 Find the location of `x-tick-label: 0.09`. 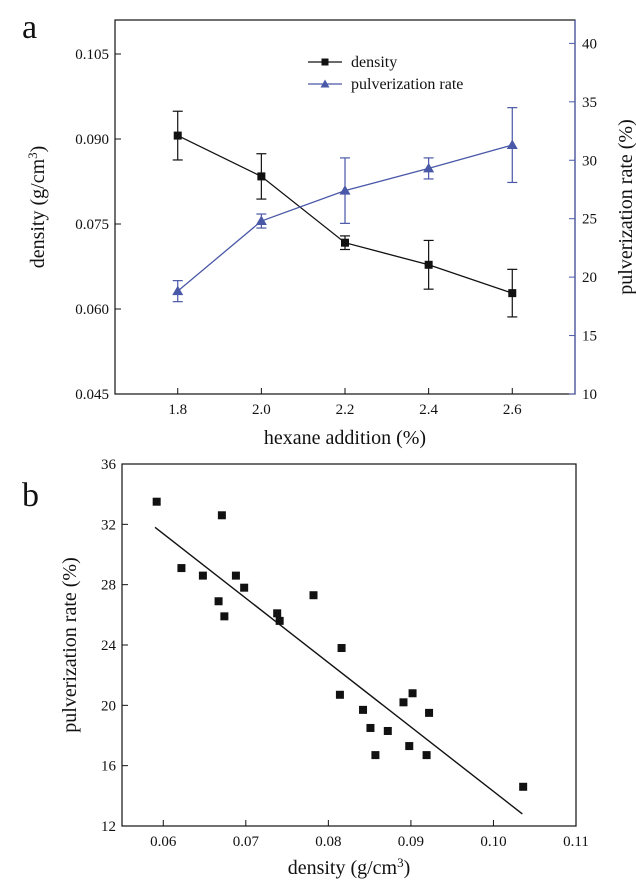

x-tick-label: 0.09 is located at coordinates (411, 842).